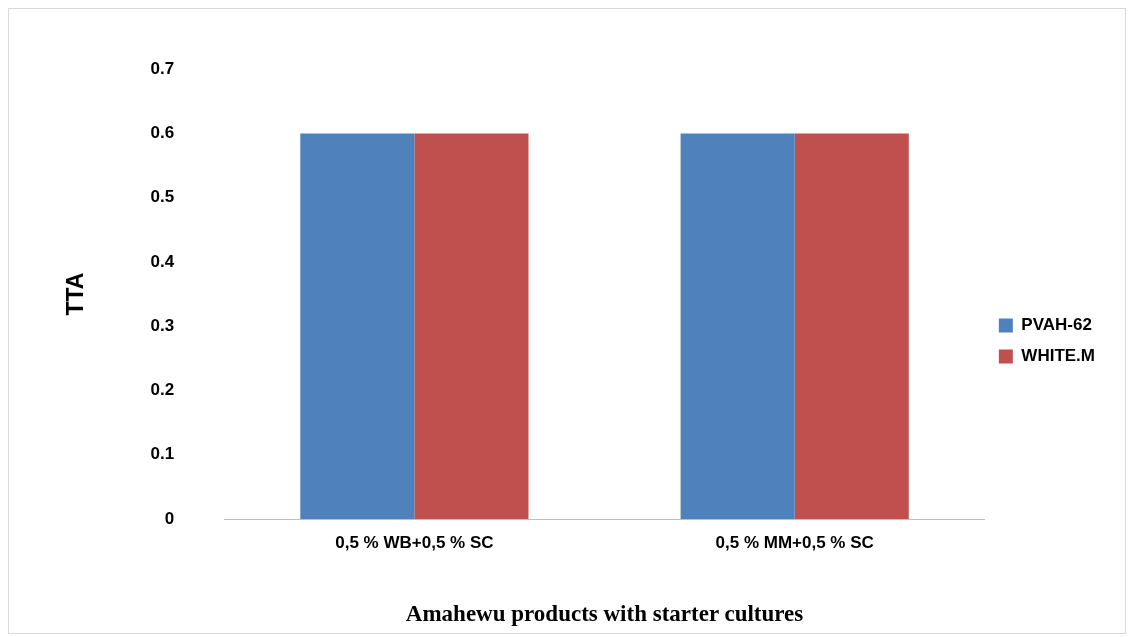  I want to click on y-tick-label: 0.5, so click(162, 197).